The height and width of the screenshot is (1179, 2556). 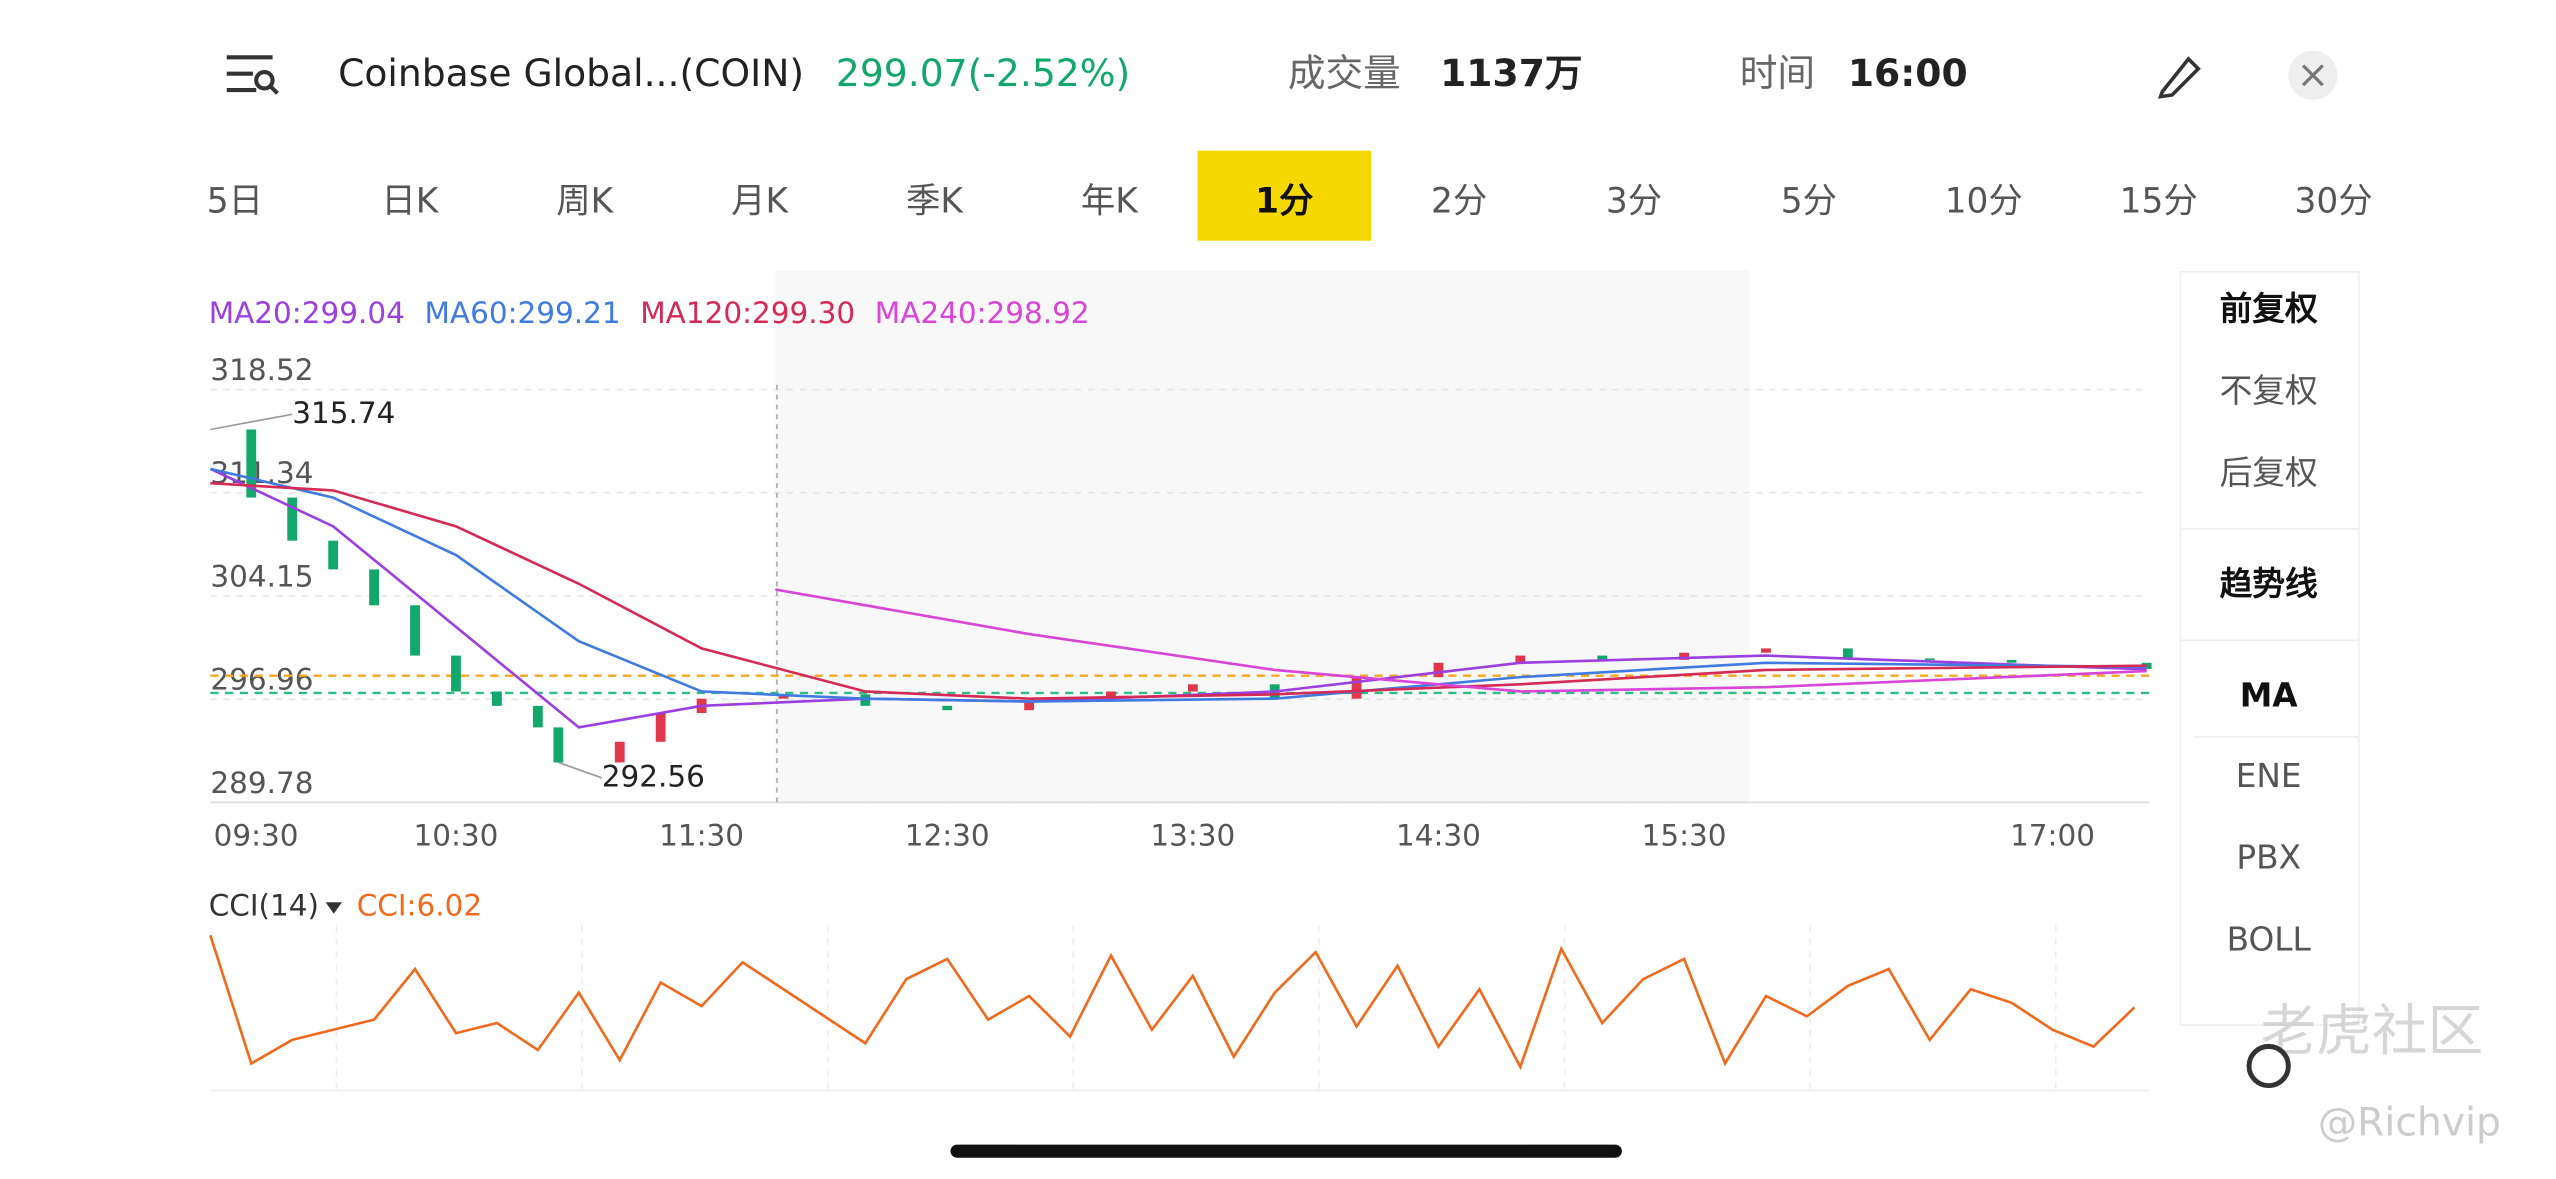 I want to click on tab: 3分, so click(x=1634, y=202).